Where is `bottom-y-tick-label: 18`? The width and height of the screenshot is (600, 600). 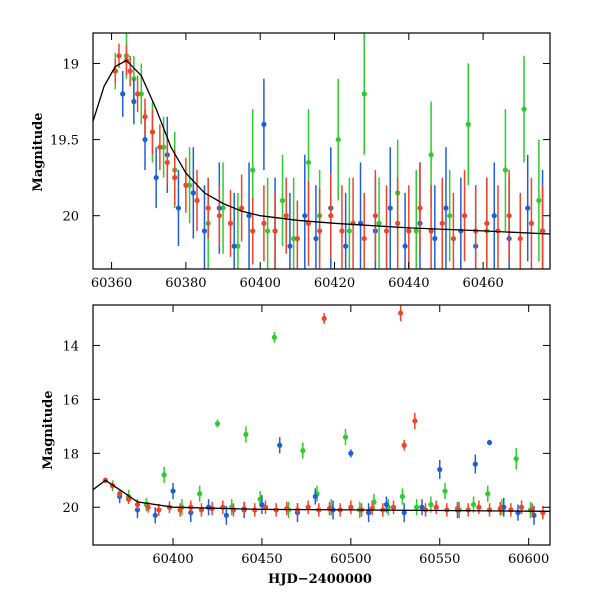
bottom-y-tick-label: 18 is located at coordinates (70, 454).